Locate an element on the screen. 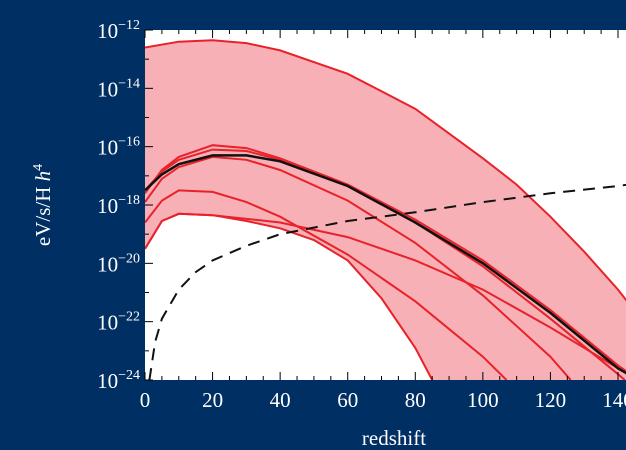 The height and width of the screenshot is (450, 626). y-tick-label: 10−14 is located at coordinates (118, 88).